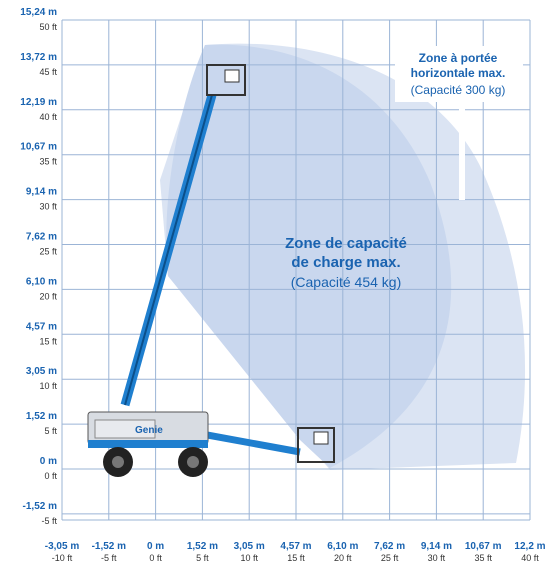 The height and width of the screenshot is (567, 557). Describe the element at coordinates (458, 90) in the screenshot. I see `zone-capacity: (Capacité 300 kg)` at that location.